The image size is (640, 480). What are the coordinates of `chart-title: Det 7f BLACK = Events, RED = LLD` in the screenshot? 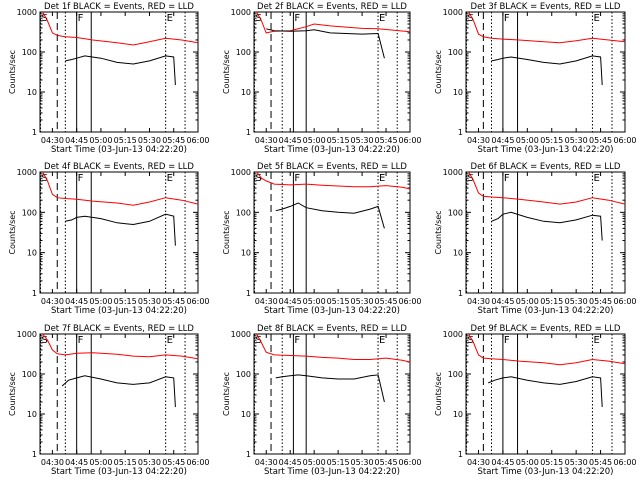 It's located at (119, 329).